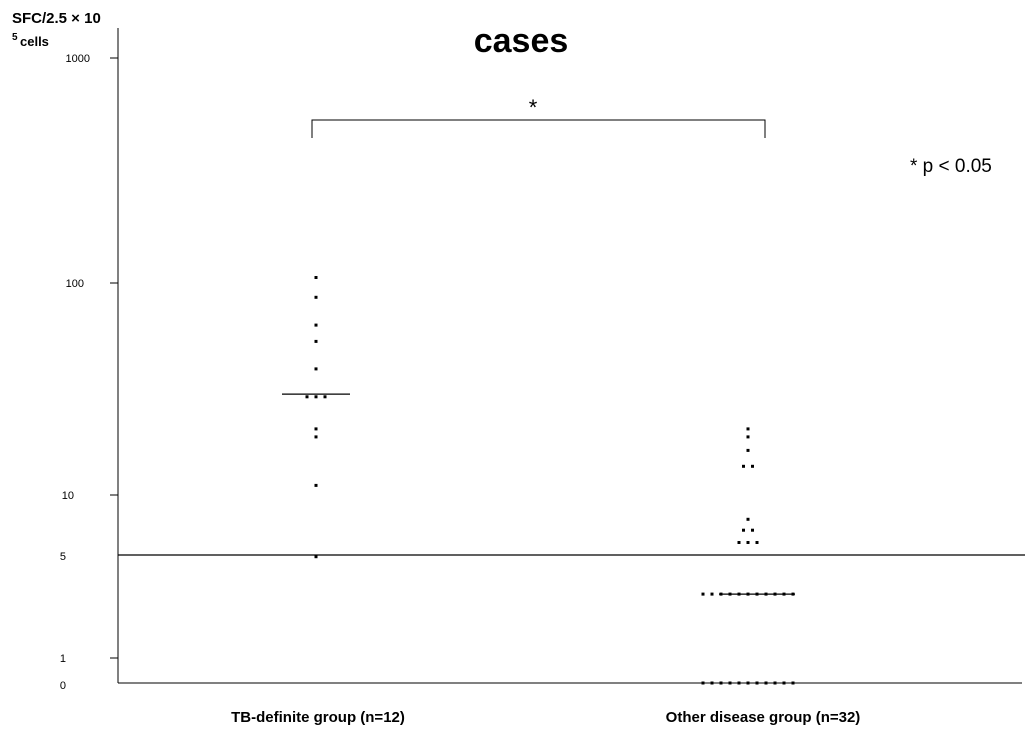 The width and height of the screenshot is (1025, 732). Describe the element at coordinates (763, 717) in the screenshot. I see `x-category-label-other: Other disease group (n=32)` at that location.